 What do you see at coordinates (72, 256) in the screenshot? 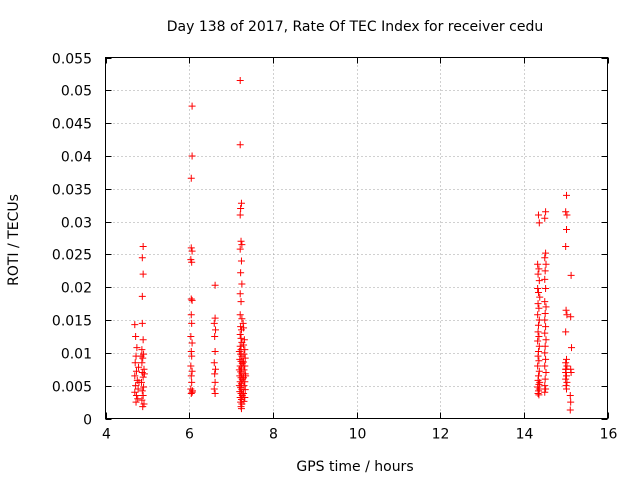
I see `y-tick-label: 0.025` at bounding box center [72, 256].